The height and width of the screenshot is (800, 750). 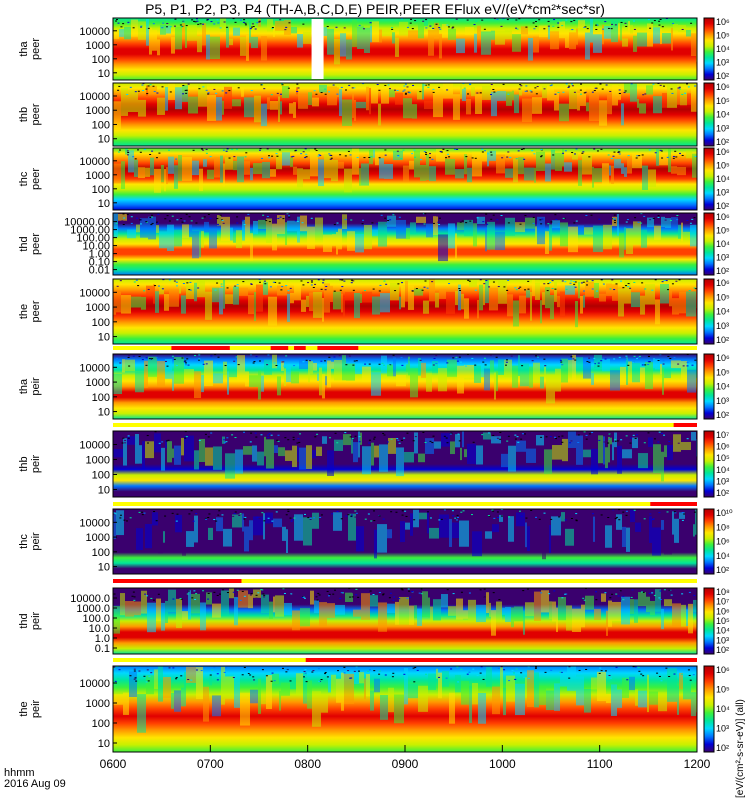 I want to click on ytick-label: 10.00, so click(x=96, y=247).